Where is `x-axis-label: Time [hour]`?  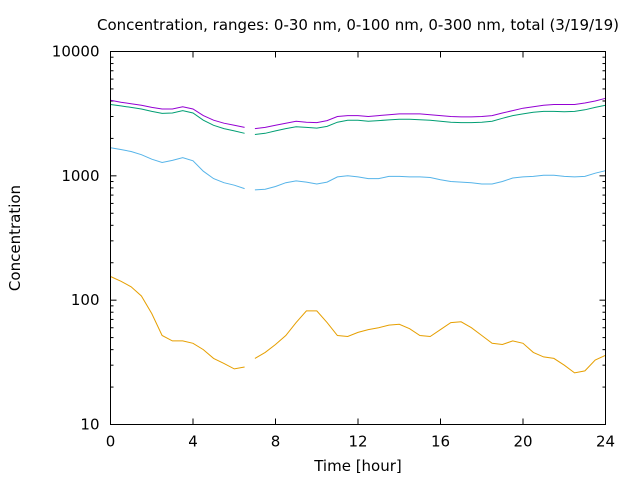
x-axis-label: Time [hour] is located at coordinates (357, 466).